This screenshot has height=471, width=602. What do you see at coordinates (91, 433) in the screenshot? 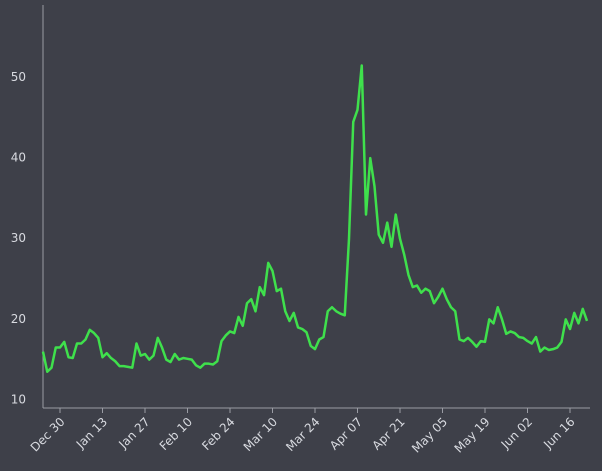
I see `x-tick-label: Jan 13` at bounding box center [91, 433].